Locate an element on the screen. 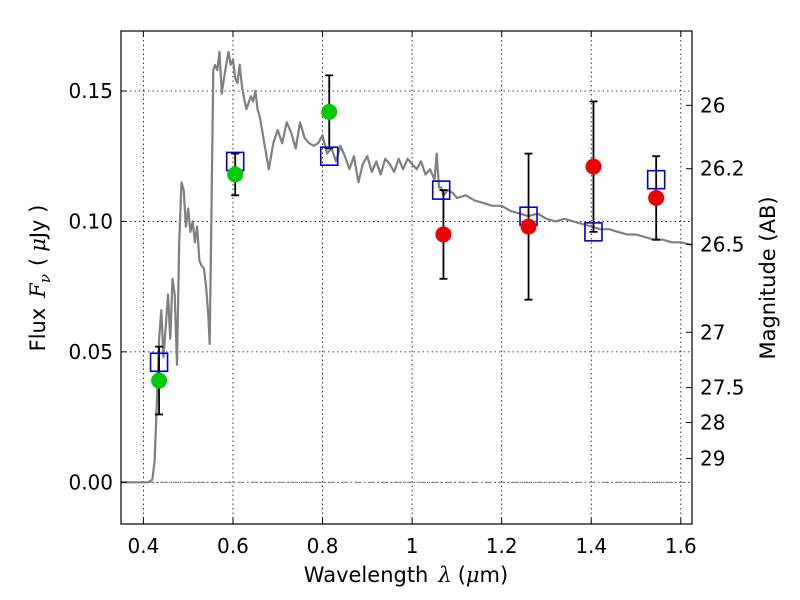  y-axis-right-label: Magnitude (AB) is located at coordinates (768, 277).